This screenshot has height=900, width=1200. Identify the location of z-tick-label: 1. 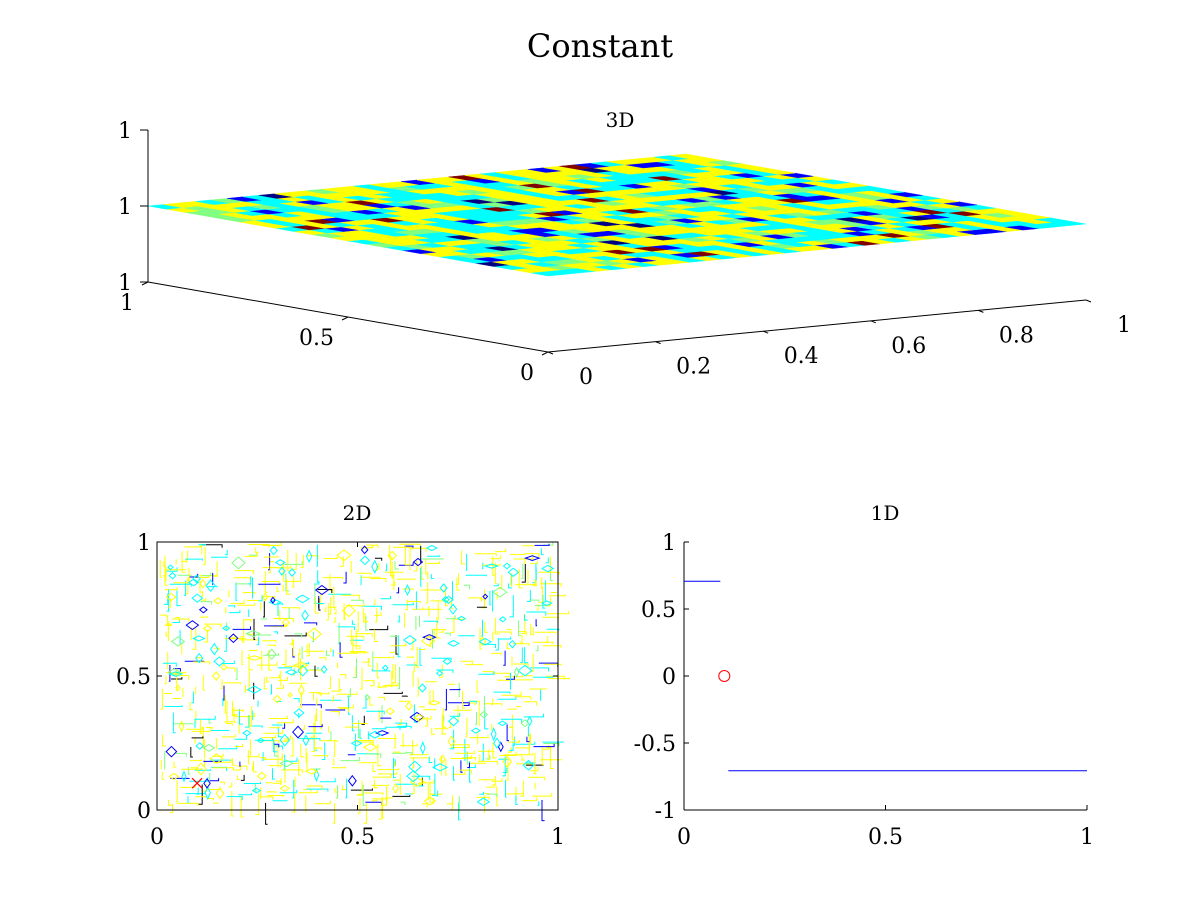
(125, 131).